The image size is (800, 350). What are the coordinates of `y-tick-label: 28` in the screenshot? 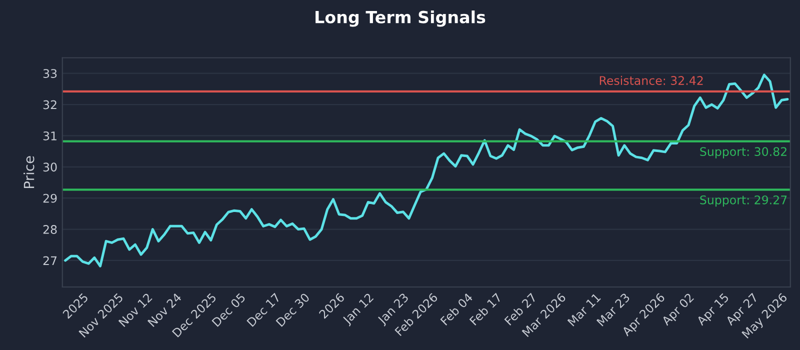 It's located at (50, 229).